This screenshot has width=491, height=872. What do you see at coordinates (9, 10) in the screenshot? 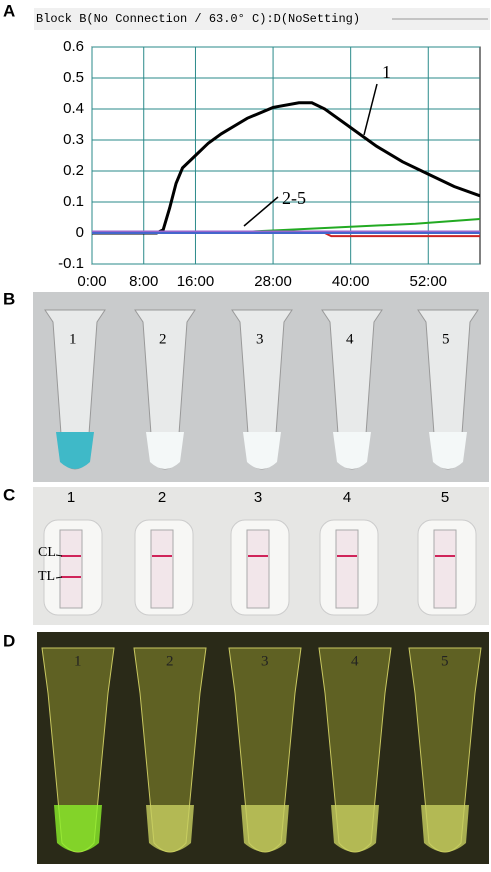
I see `panel-label: A` at bounding box center [9, 10].